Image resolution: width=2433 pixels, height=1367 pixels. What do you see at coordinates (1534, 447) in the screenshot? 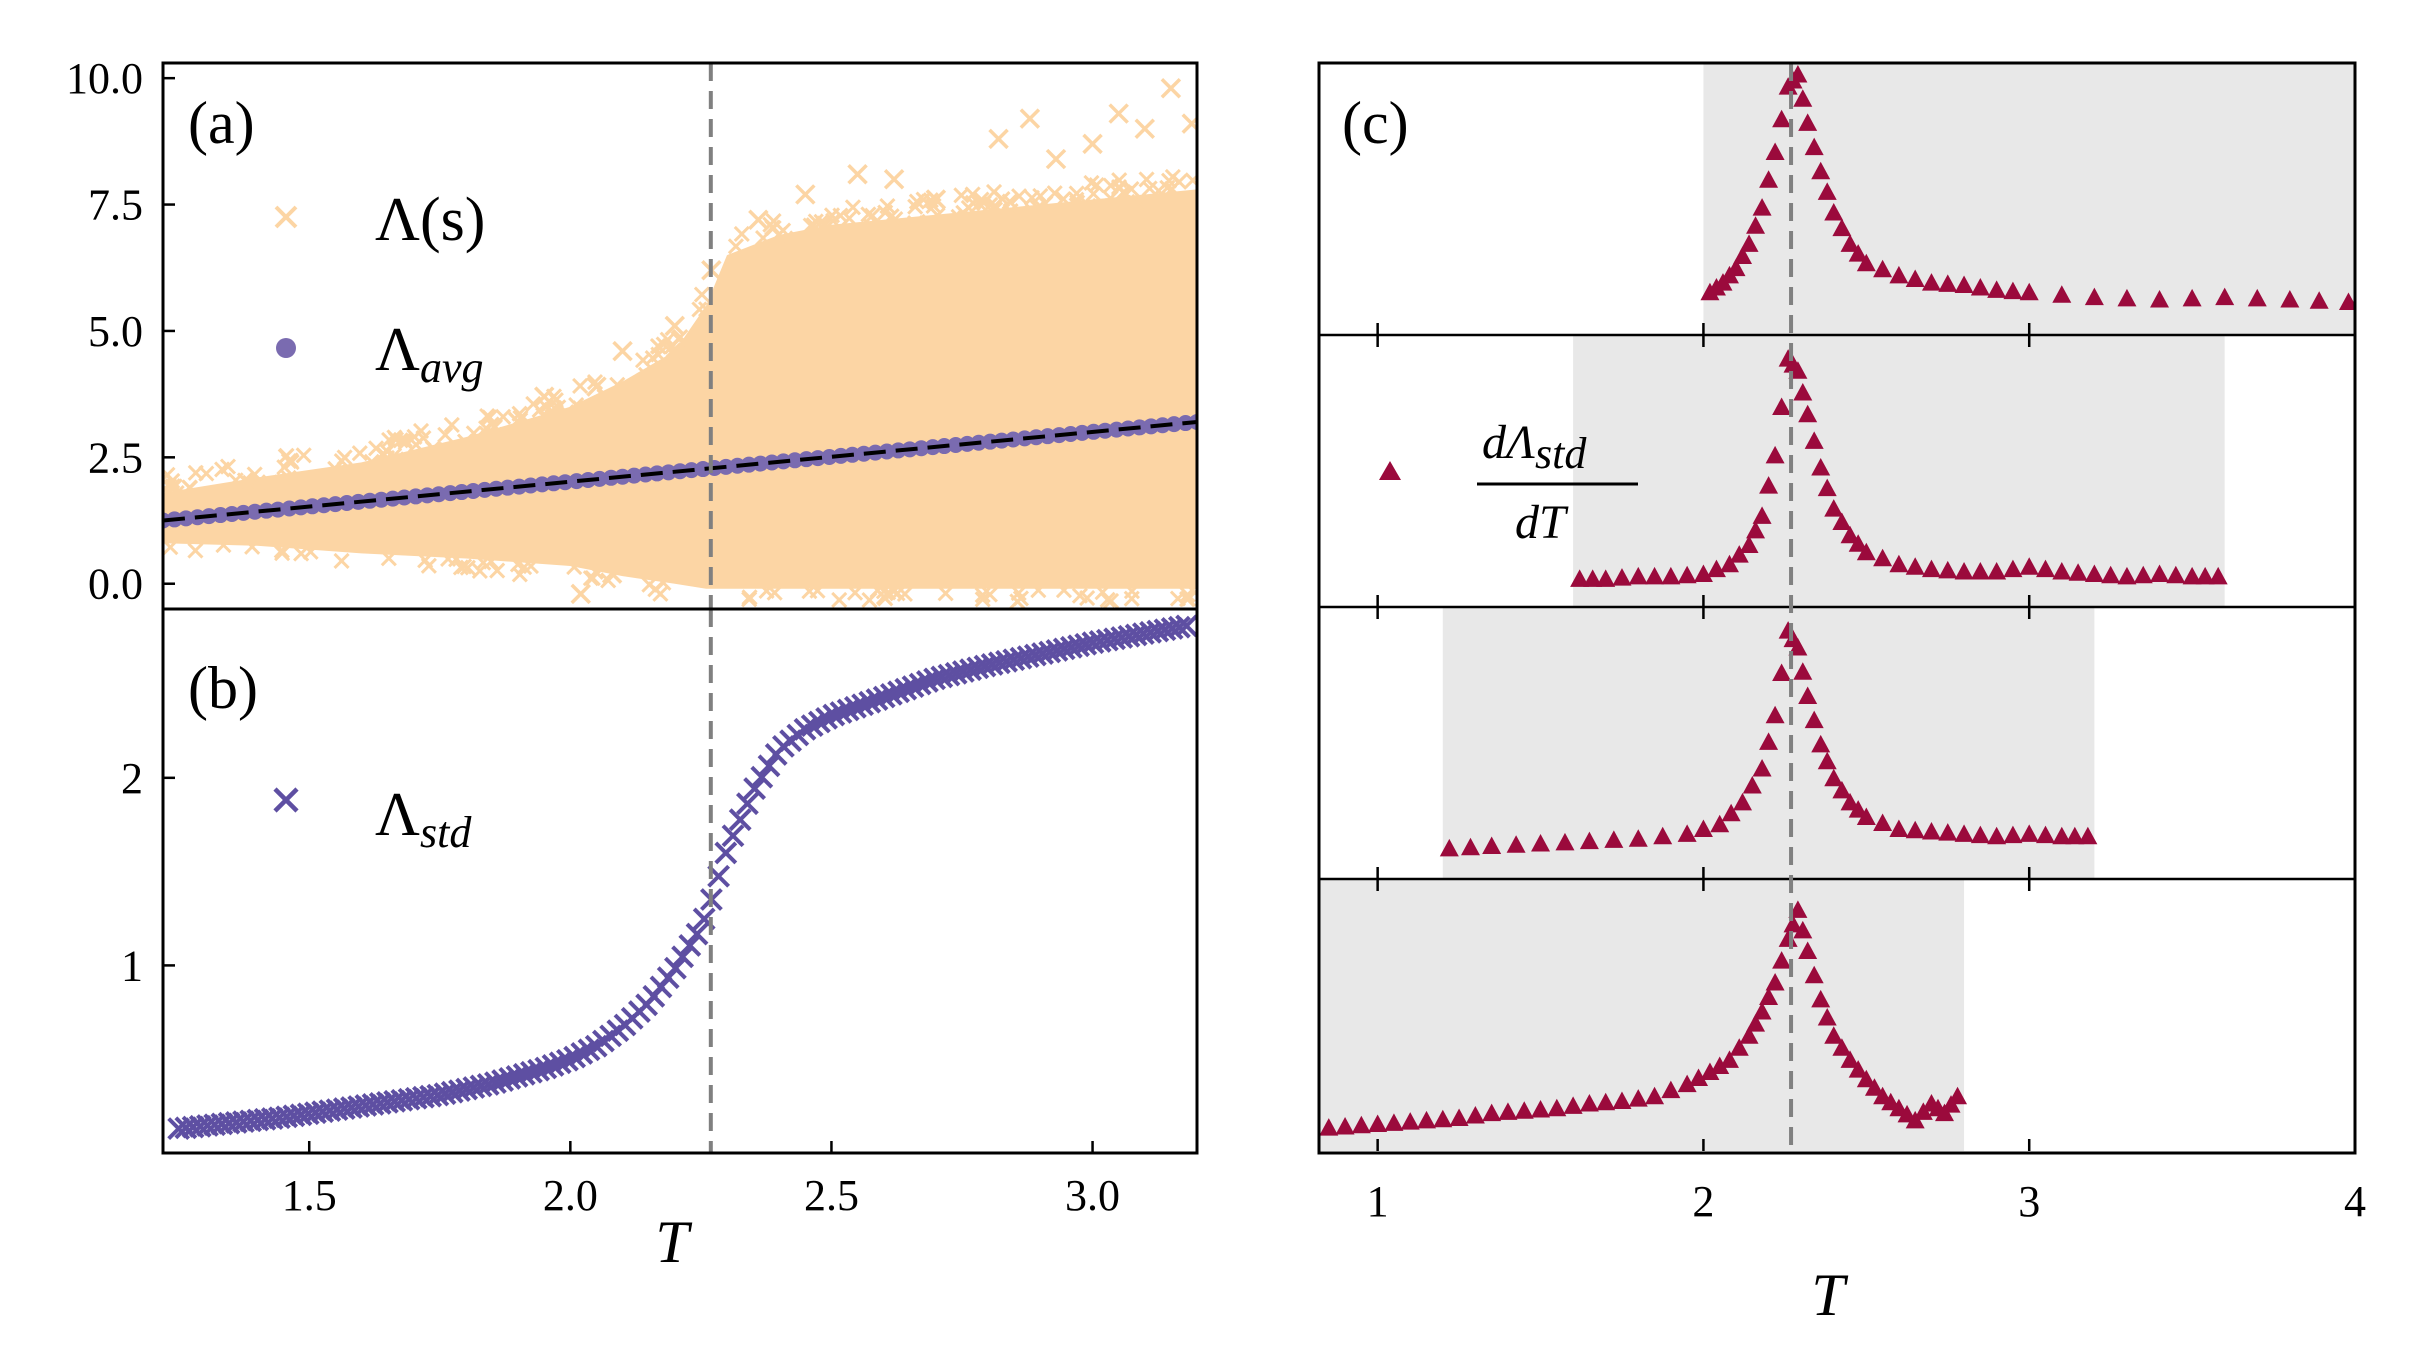
I see `legend-derivative-numerator: dΛstd` at bounding box center [1534, 447].